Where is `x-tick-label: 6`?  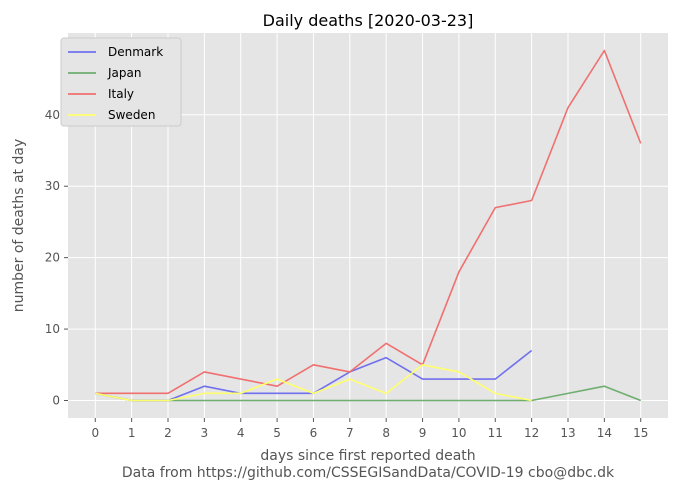 x-tick-label: 6 is located at coordinates (314, 433).